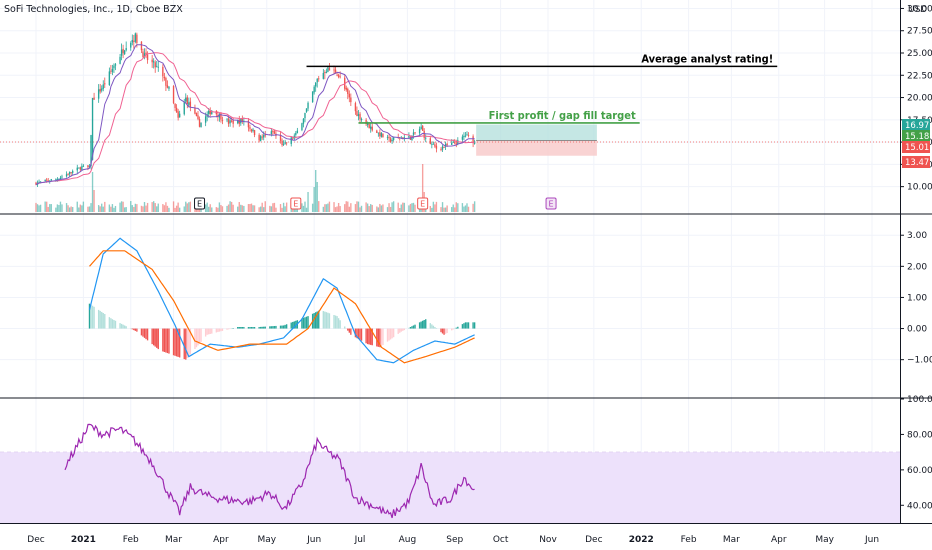  Describe the element at coordinates (779, 540) in the screenshot. I see `time-tick-label: Apr` at that location.